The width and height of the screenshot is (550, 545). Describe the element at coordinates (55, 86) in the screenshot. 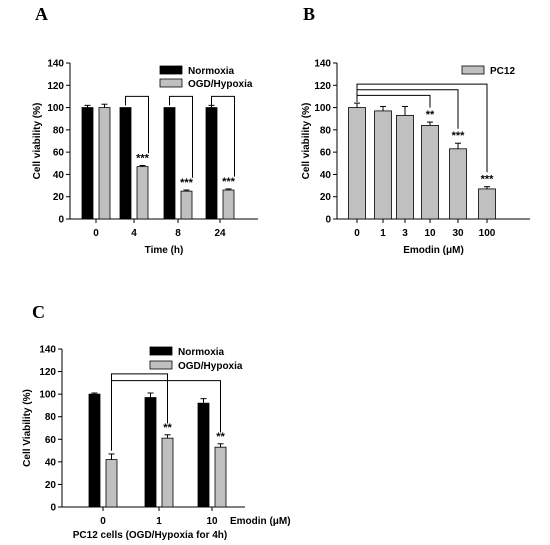

I see `panel-a-ytick-label: 120` at that location.